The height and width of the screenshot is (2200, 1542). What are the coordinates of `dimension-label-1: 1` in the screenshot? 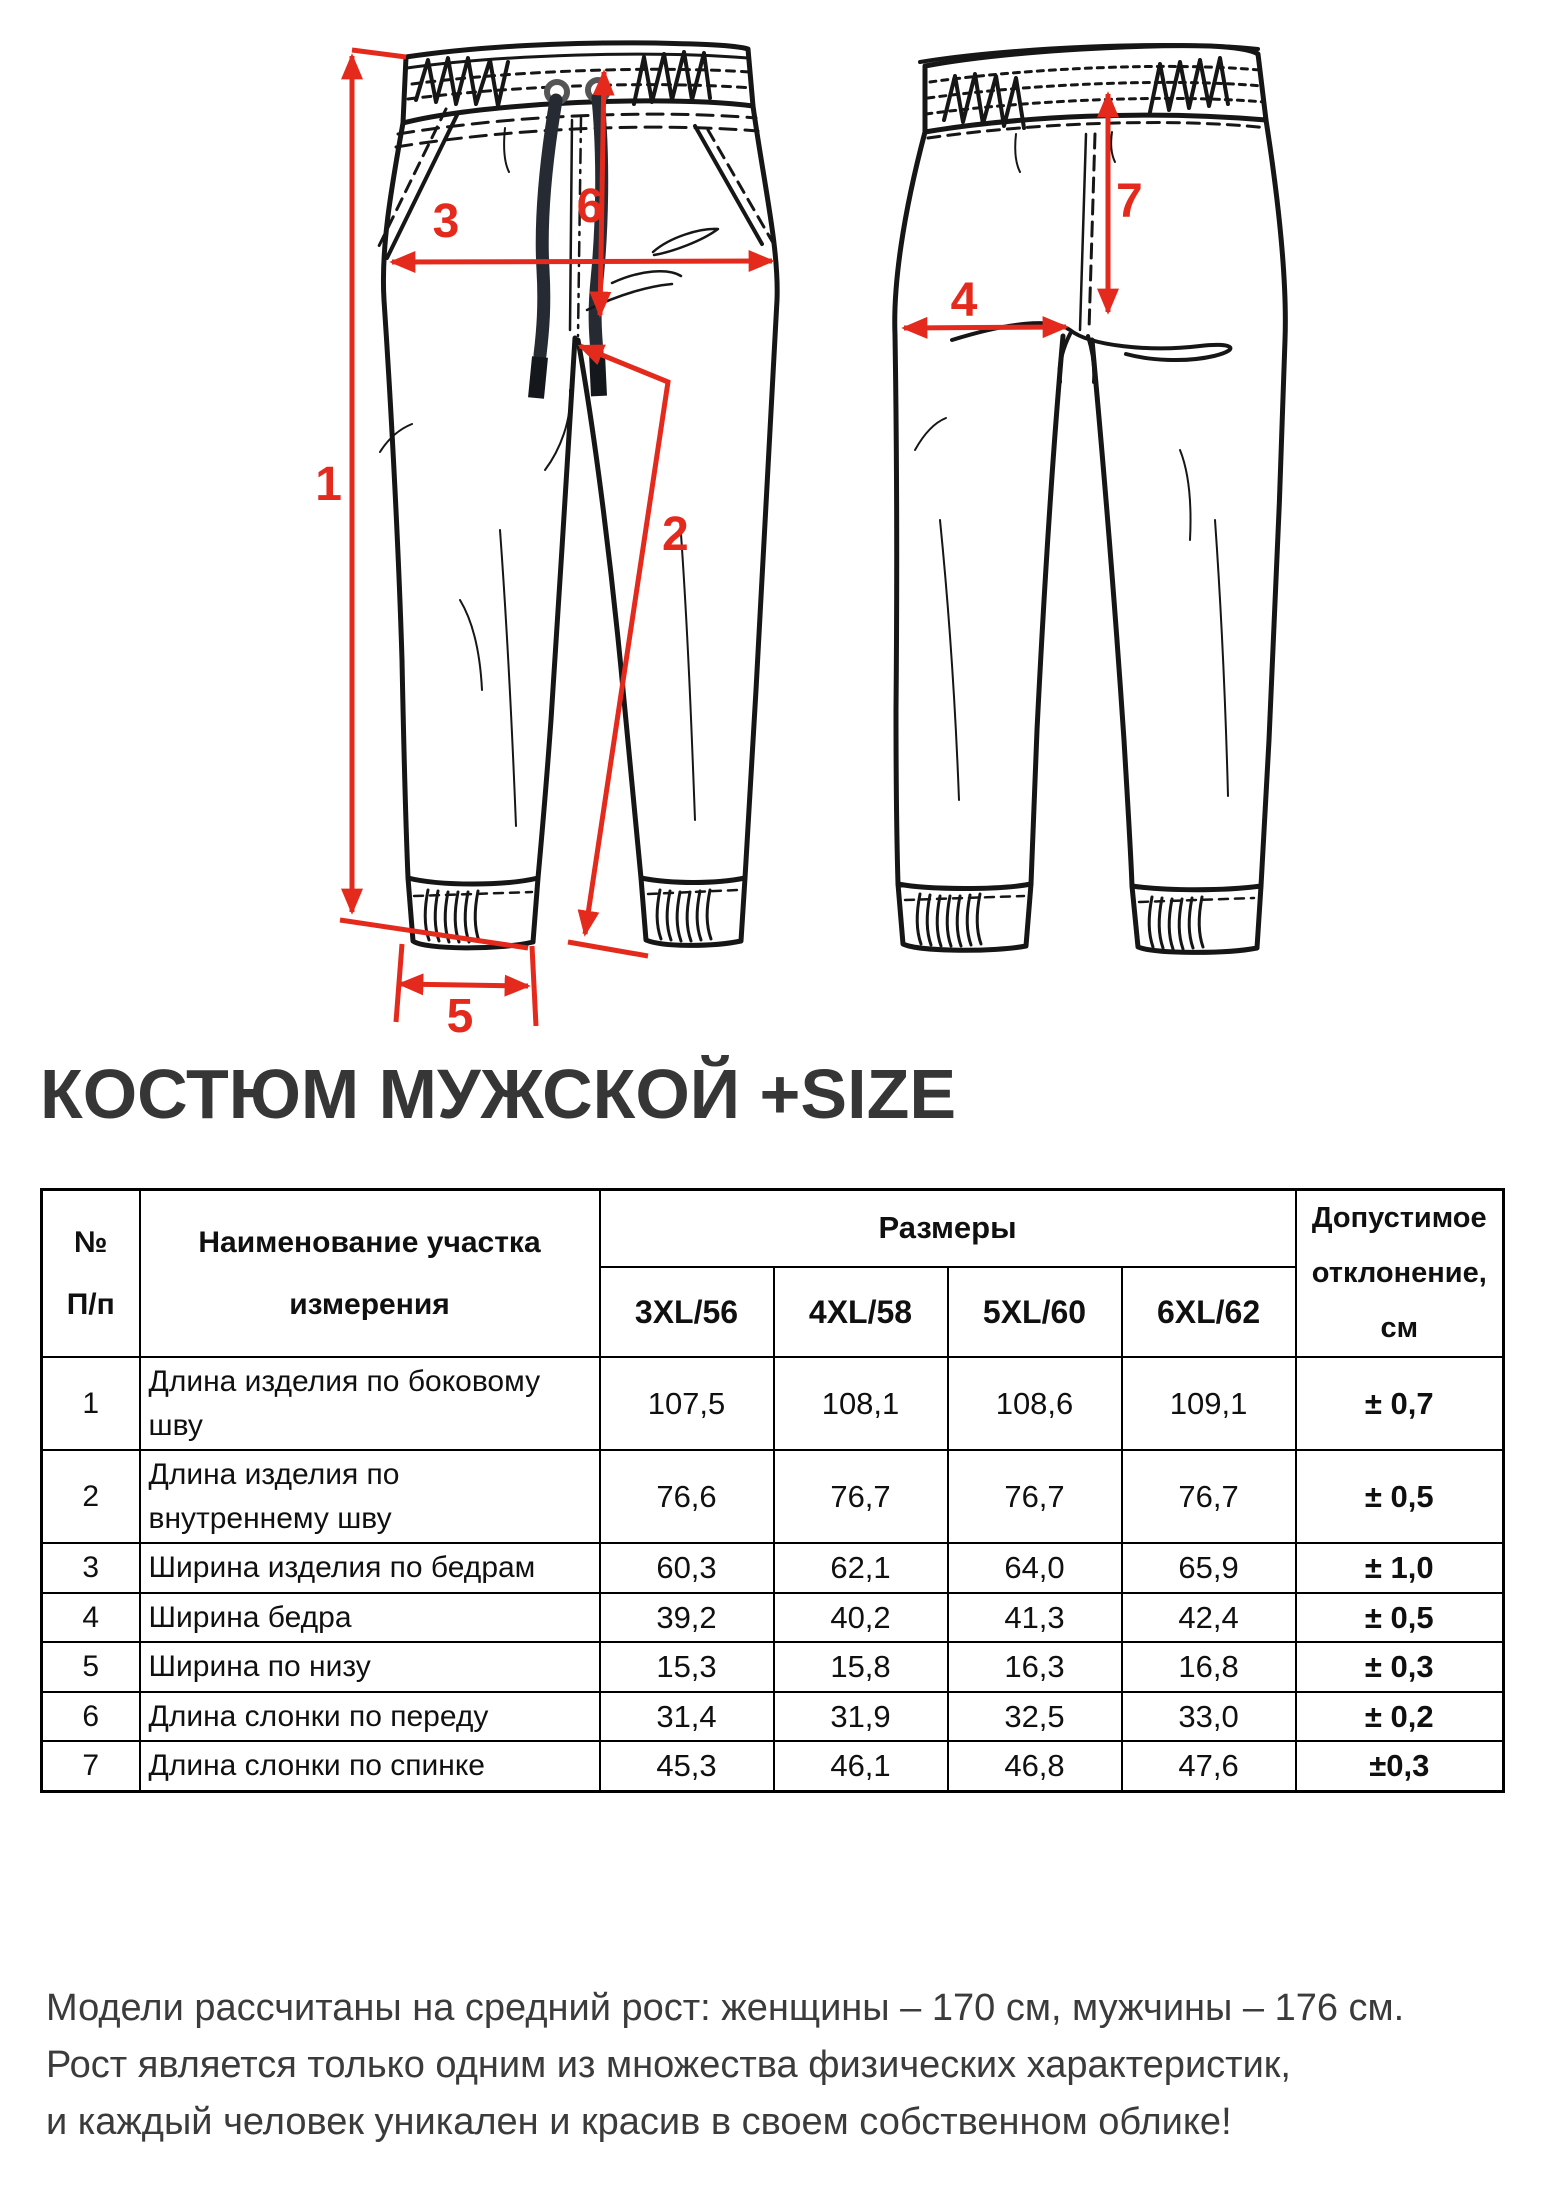 It's located at (328, 484).